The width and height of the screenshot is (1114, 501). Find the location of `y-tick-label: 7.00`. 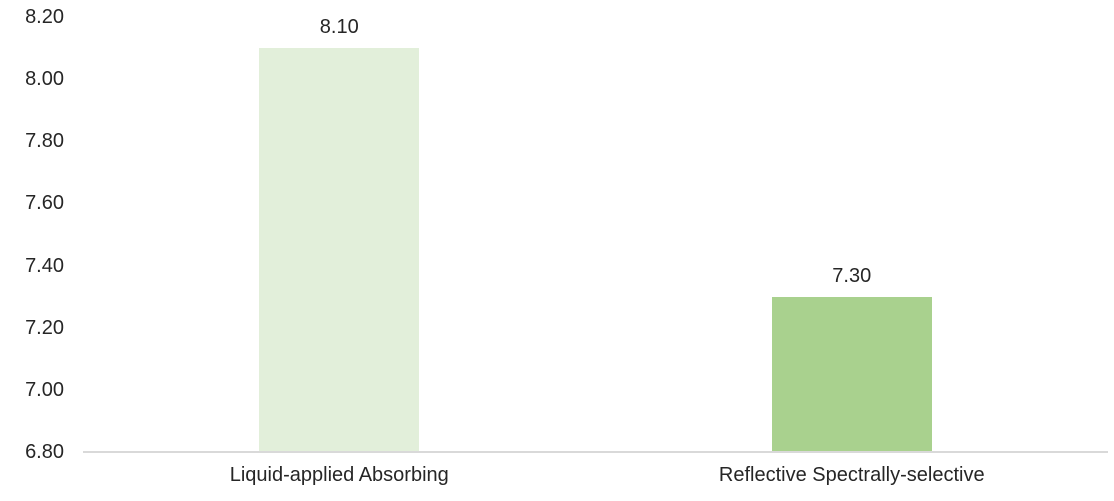

y-tick-label: 7.00 is located at coordinates (44, 389).